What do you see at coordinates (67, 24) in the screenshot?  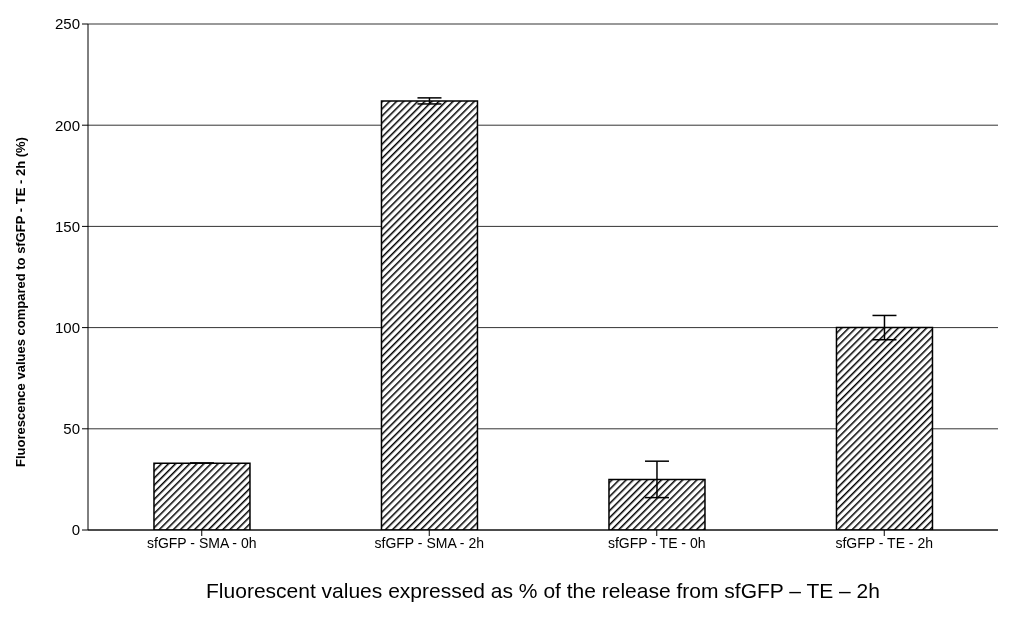 I see `y-tick-label: 250` at bounding box center [67, 24].